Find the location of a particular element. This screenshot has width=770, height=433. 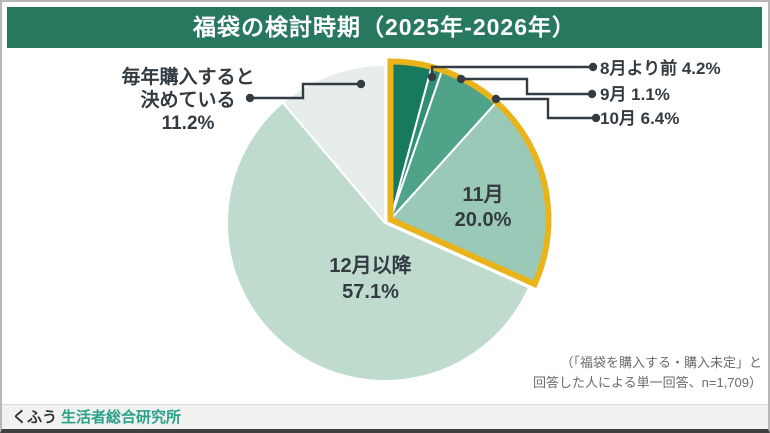

label-december-or-later: 12月以降 57.1% is located at coordinates (370, 279).